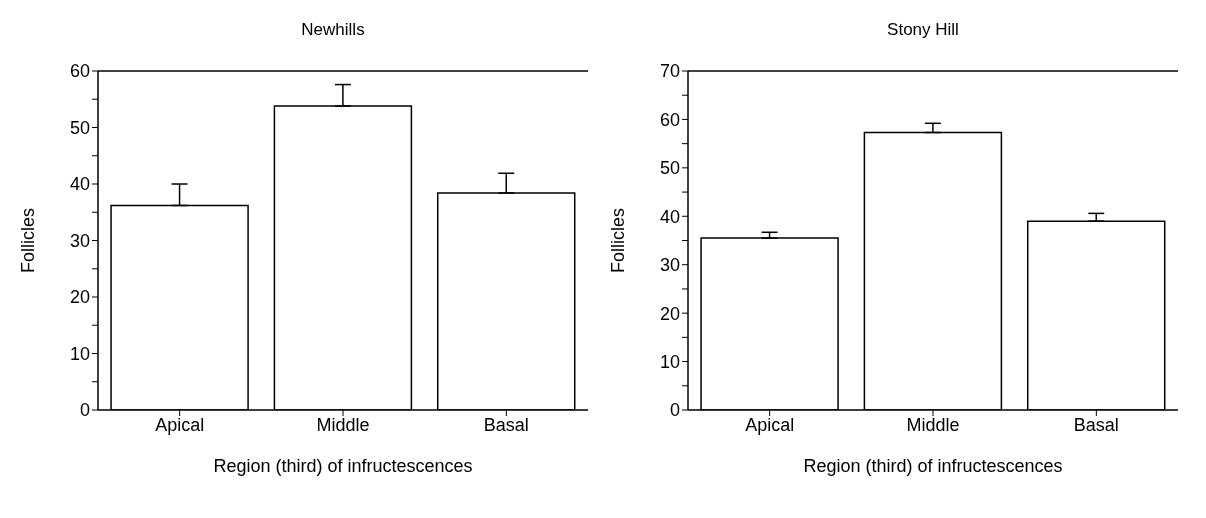 Image resolution: width=1206 pixels, height=518 pixels. What do you see at coordinates (923, 30) in the screenshot?
I see `chart-title: Stony Hill` at bounding box center [923, 30].